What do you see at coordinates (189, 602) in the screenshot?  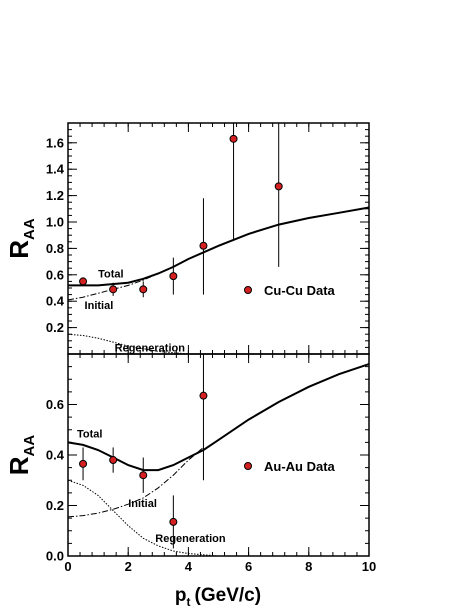 I see `x-axis-label-sub: t` at bounding box center [189, 602].